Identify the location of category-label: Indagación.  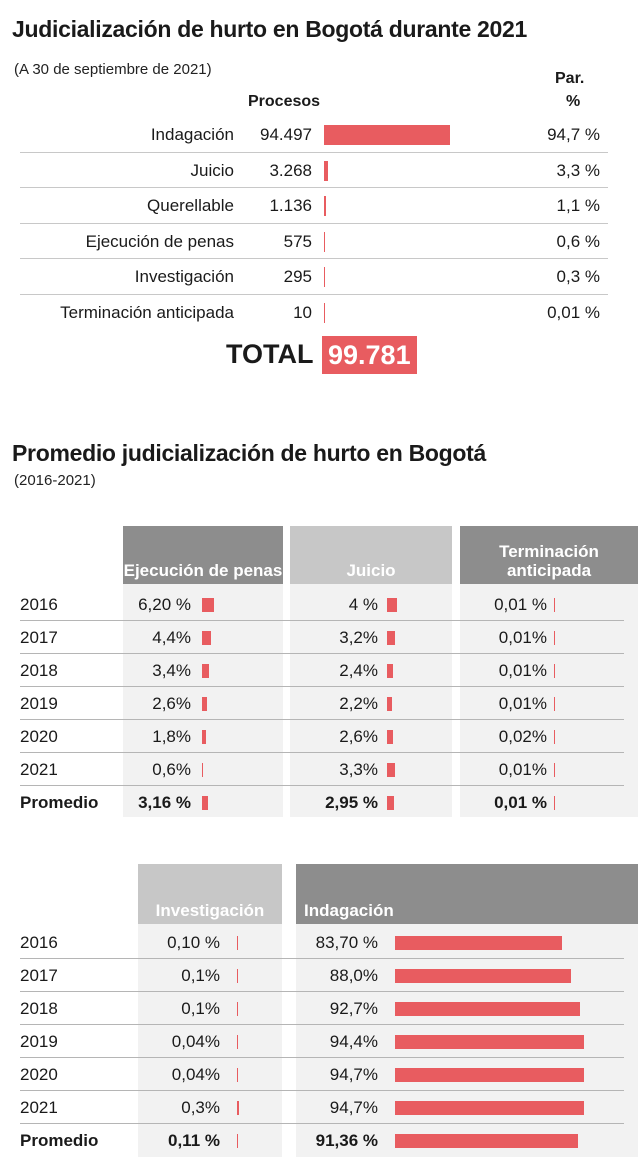
(192, 134).